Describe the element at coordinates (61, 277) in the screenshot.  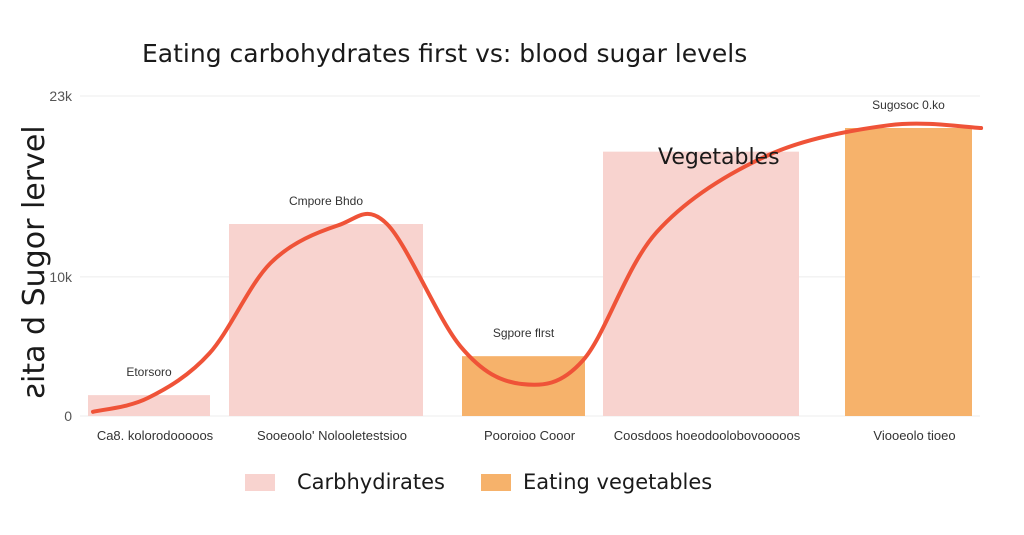
I see `y-tick-2: 10k` at that location.